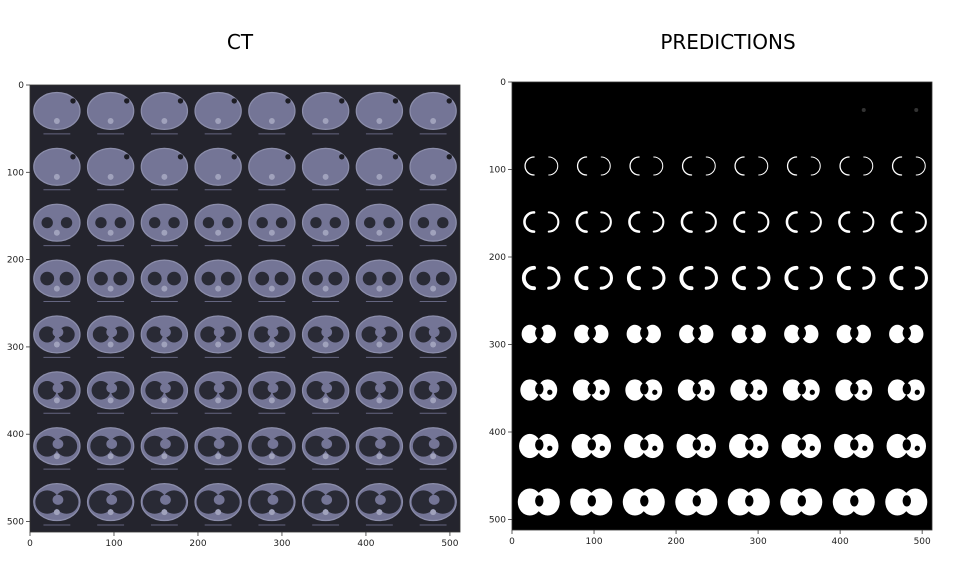  Describe the element at coordinates (15, 523) in the screenshot. I see `ct-y-tick-label: 500` at that location.